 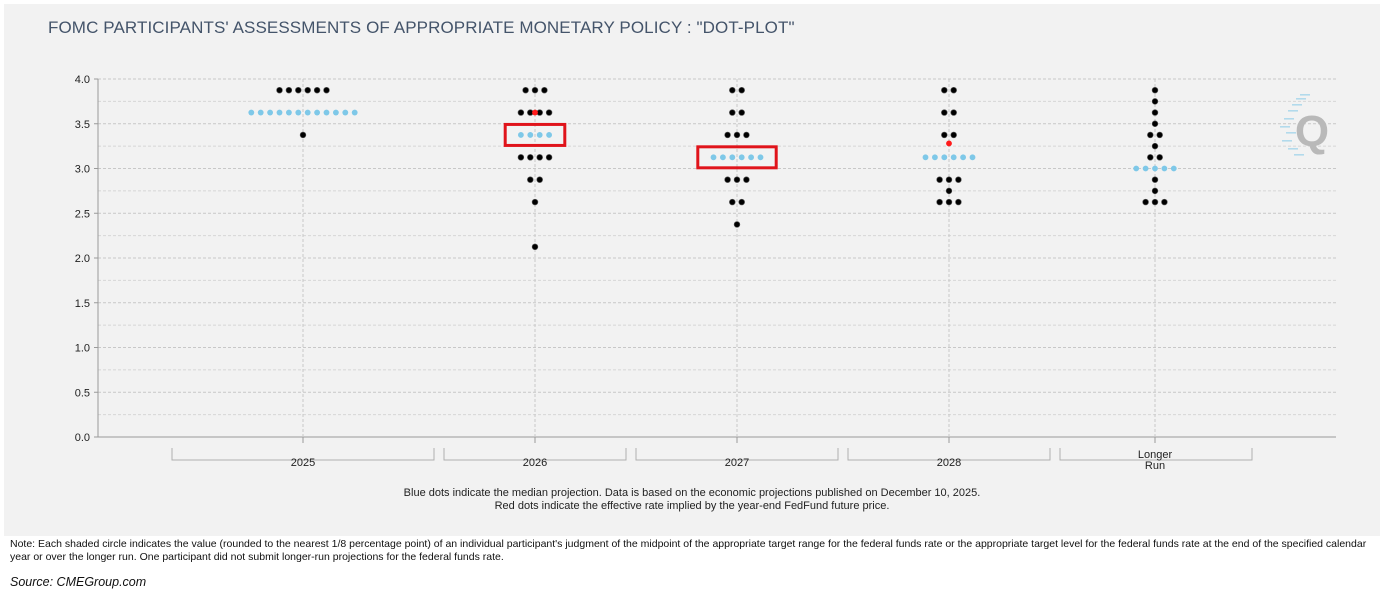 I want to click on x-category-label: 2027, so click(x=737, y=463).